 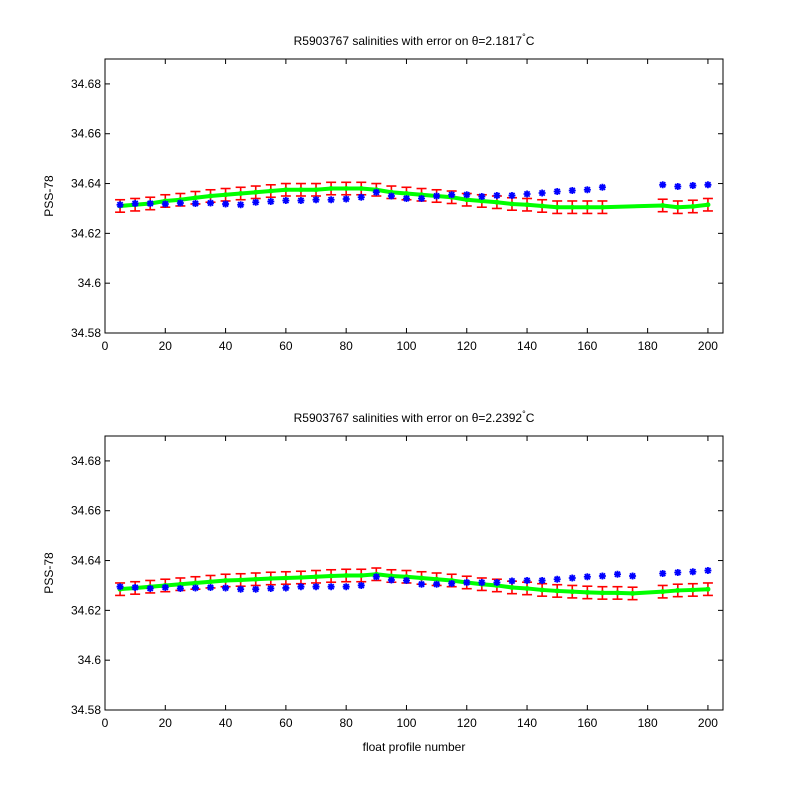 I want to click on measured-salinity-series, so click(x=414, y=580).